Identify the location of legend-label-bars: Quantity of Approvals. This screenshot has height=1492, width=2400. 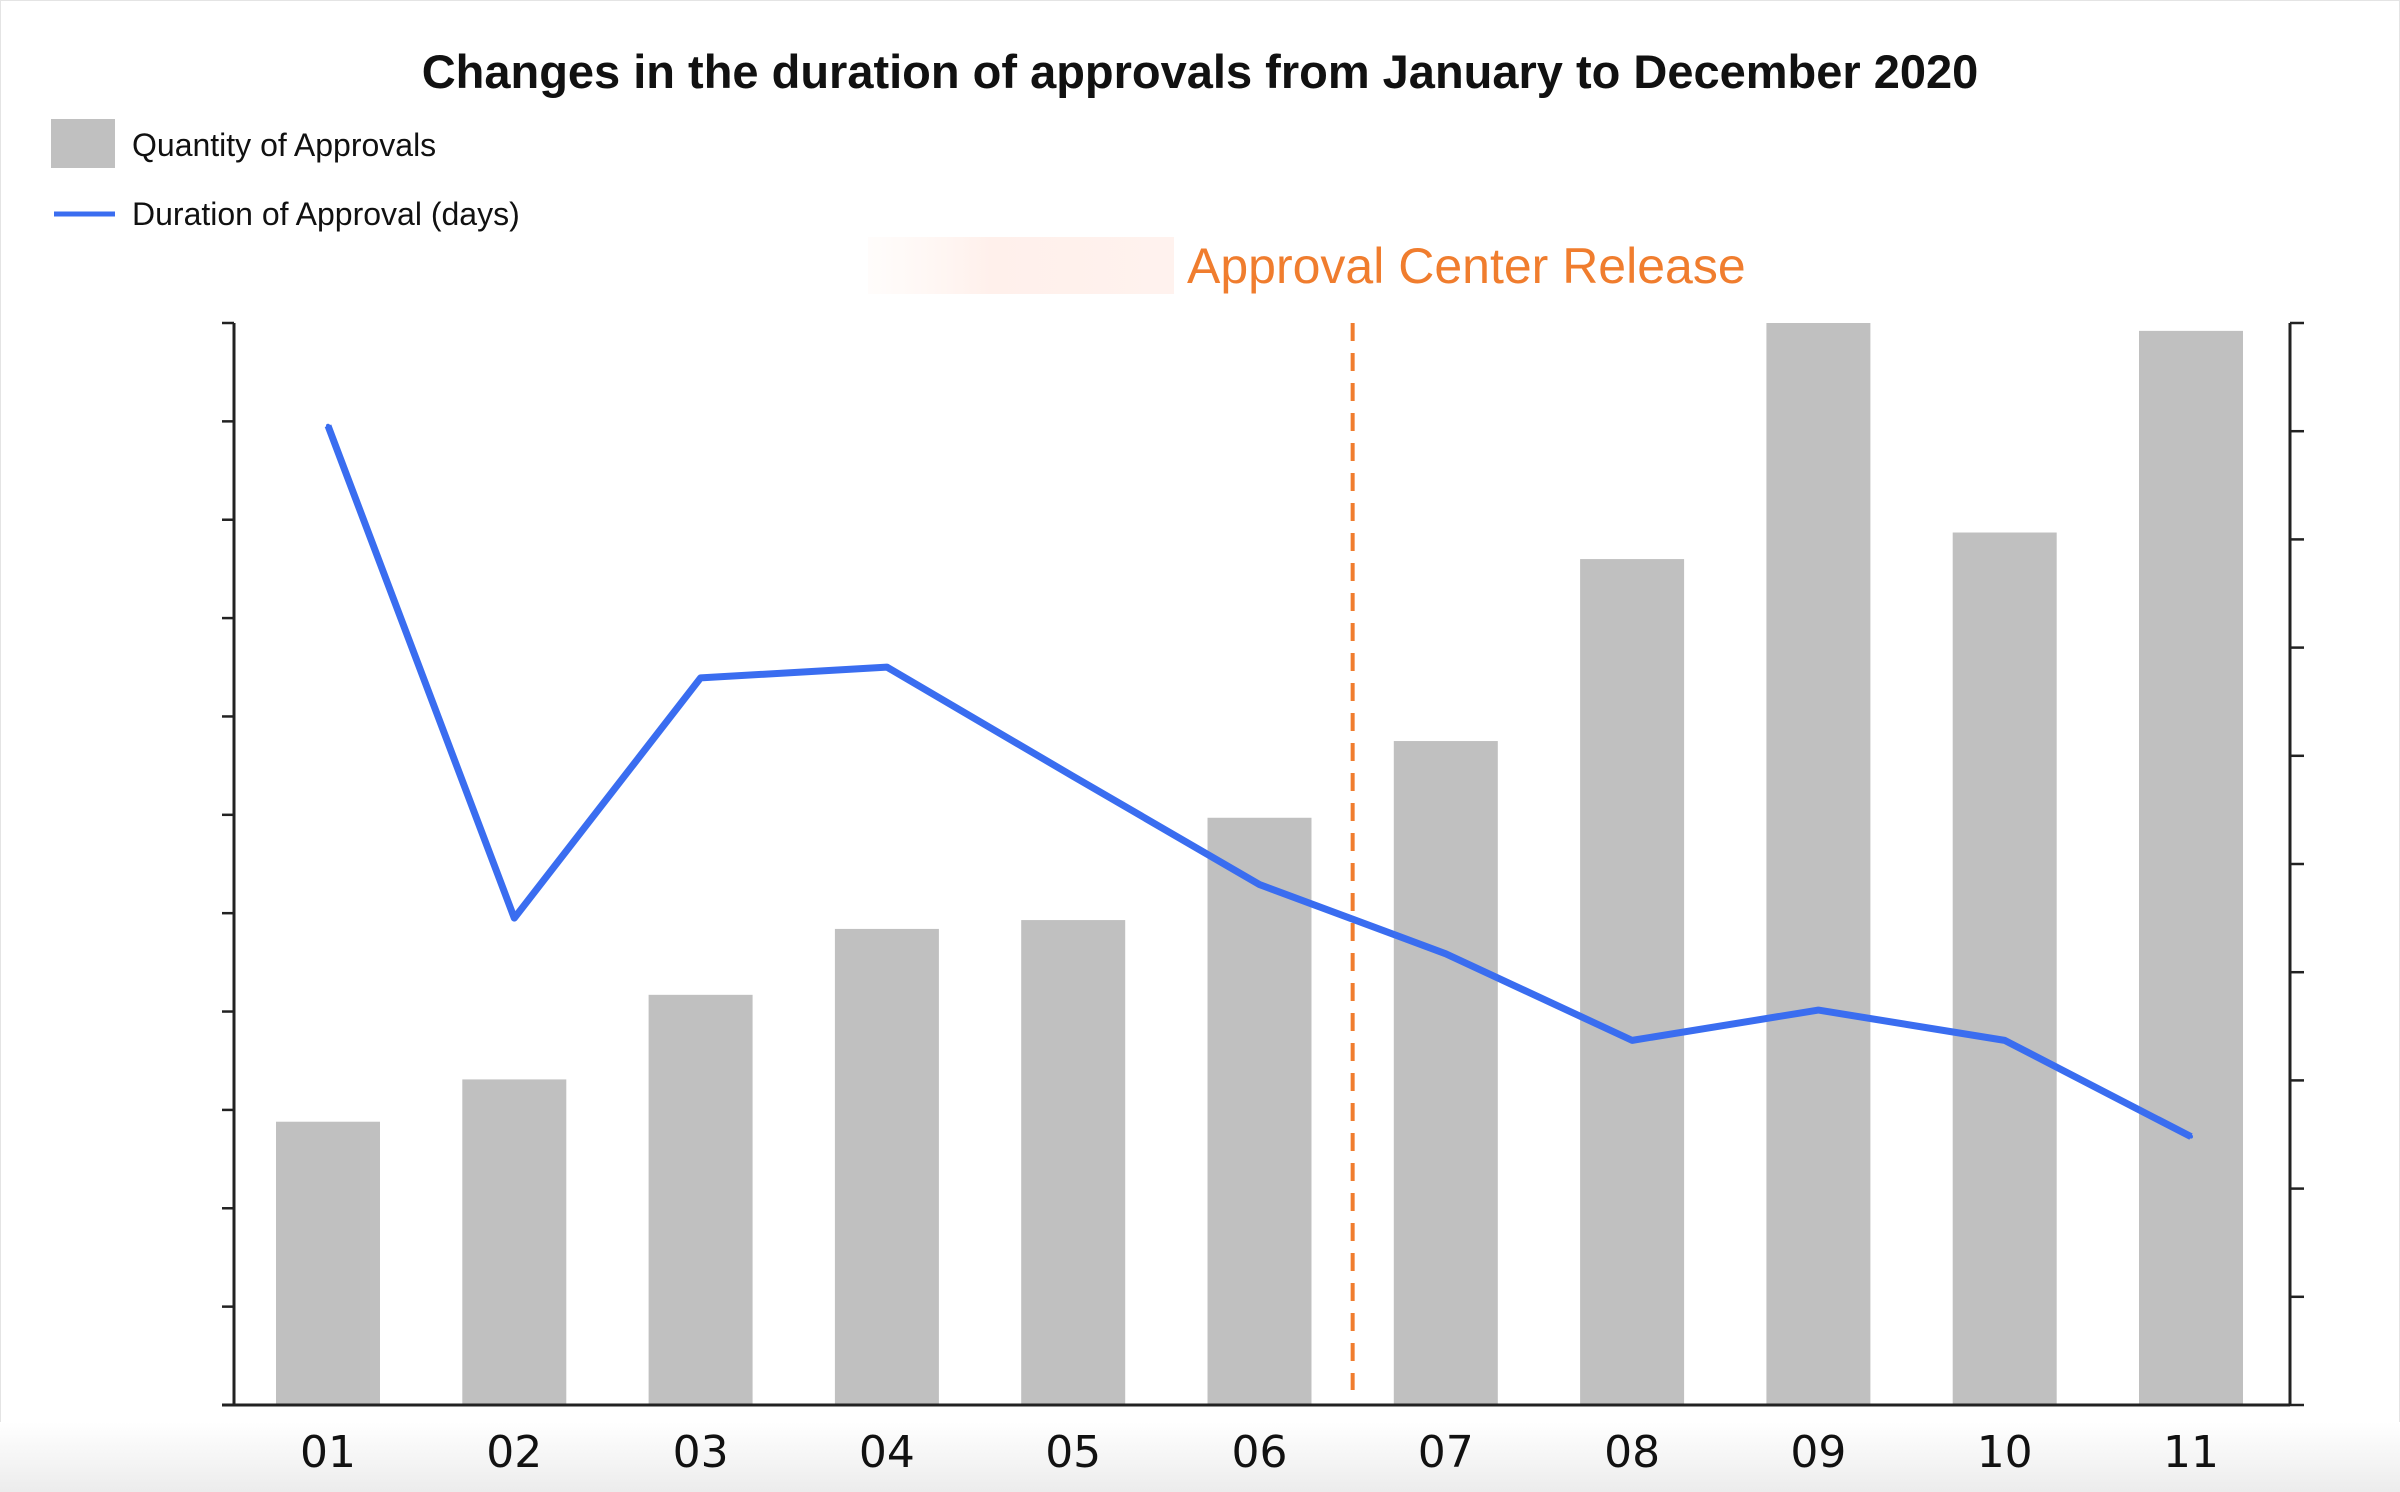
(284, 145).